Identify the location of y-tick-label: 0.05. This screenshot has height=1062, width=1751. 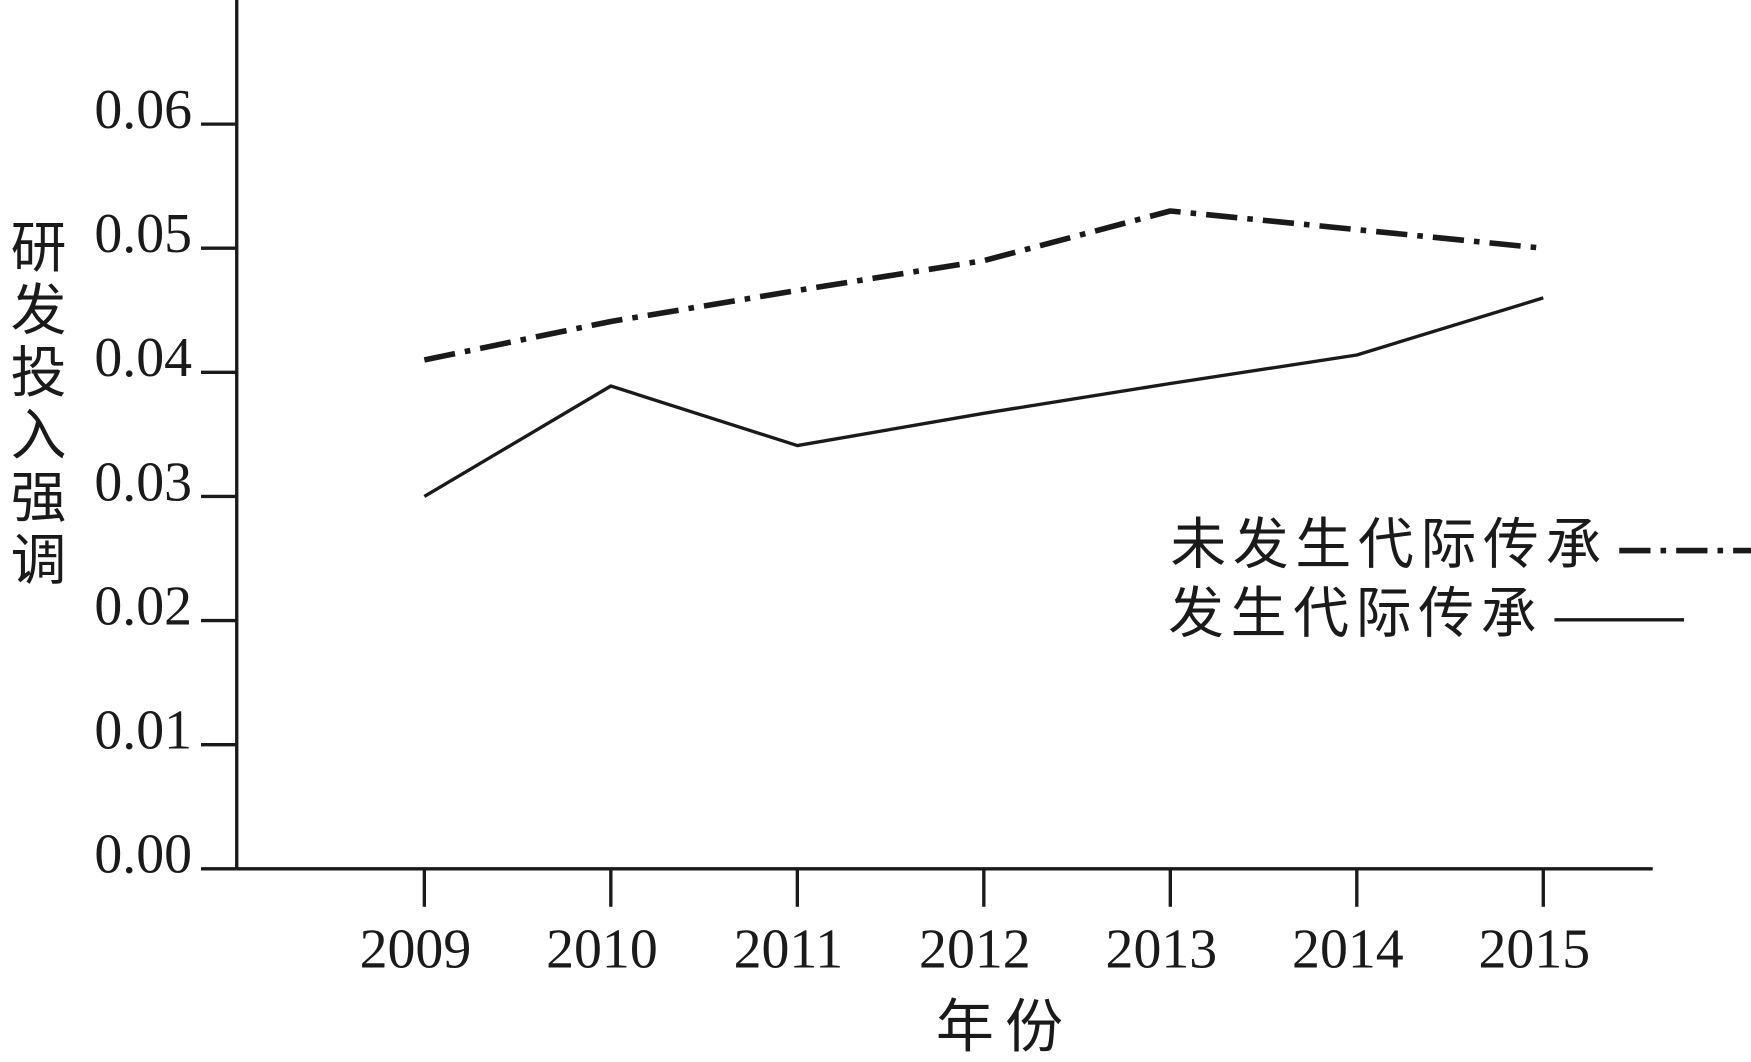
(143, 234).